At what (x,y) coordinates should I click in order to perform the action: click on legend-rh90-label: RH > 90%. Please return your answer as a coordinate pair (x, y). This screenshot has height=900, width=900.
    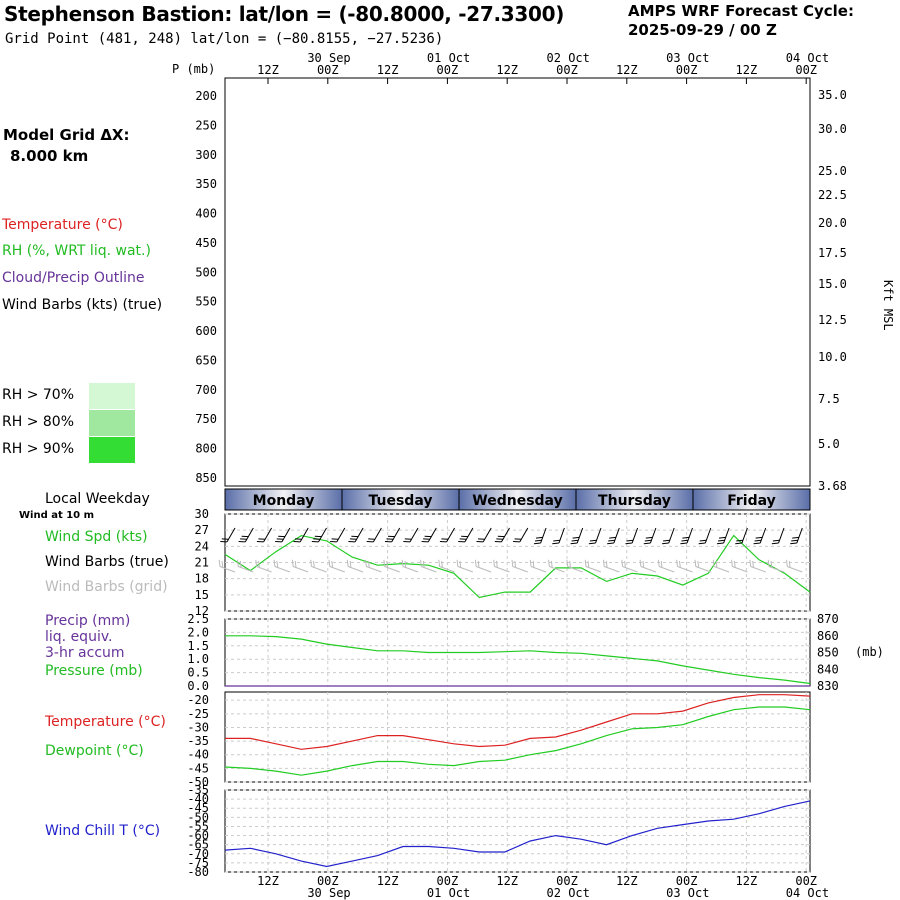
    Looking at the image, I should click on (38, 449).